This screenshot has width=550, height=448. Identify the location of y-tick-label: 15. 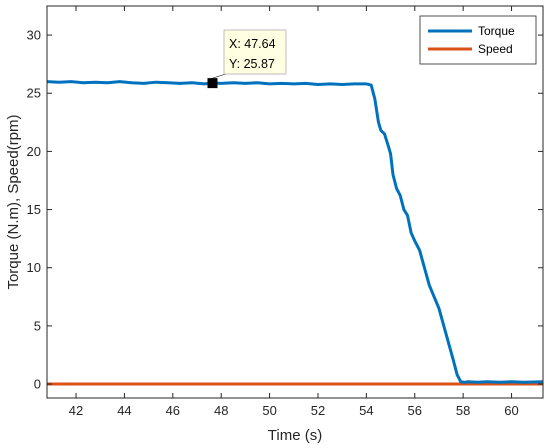
(34, 209).